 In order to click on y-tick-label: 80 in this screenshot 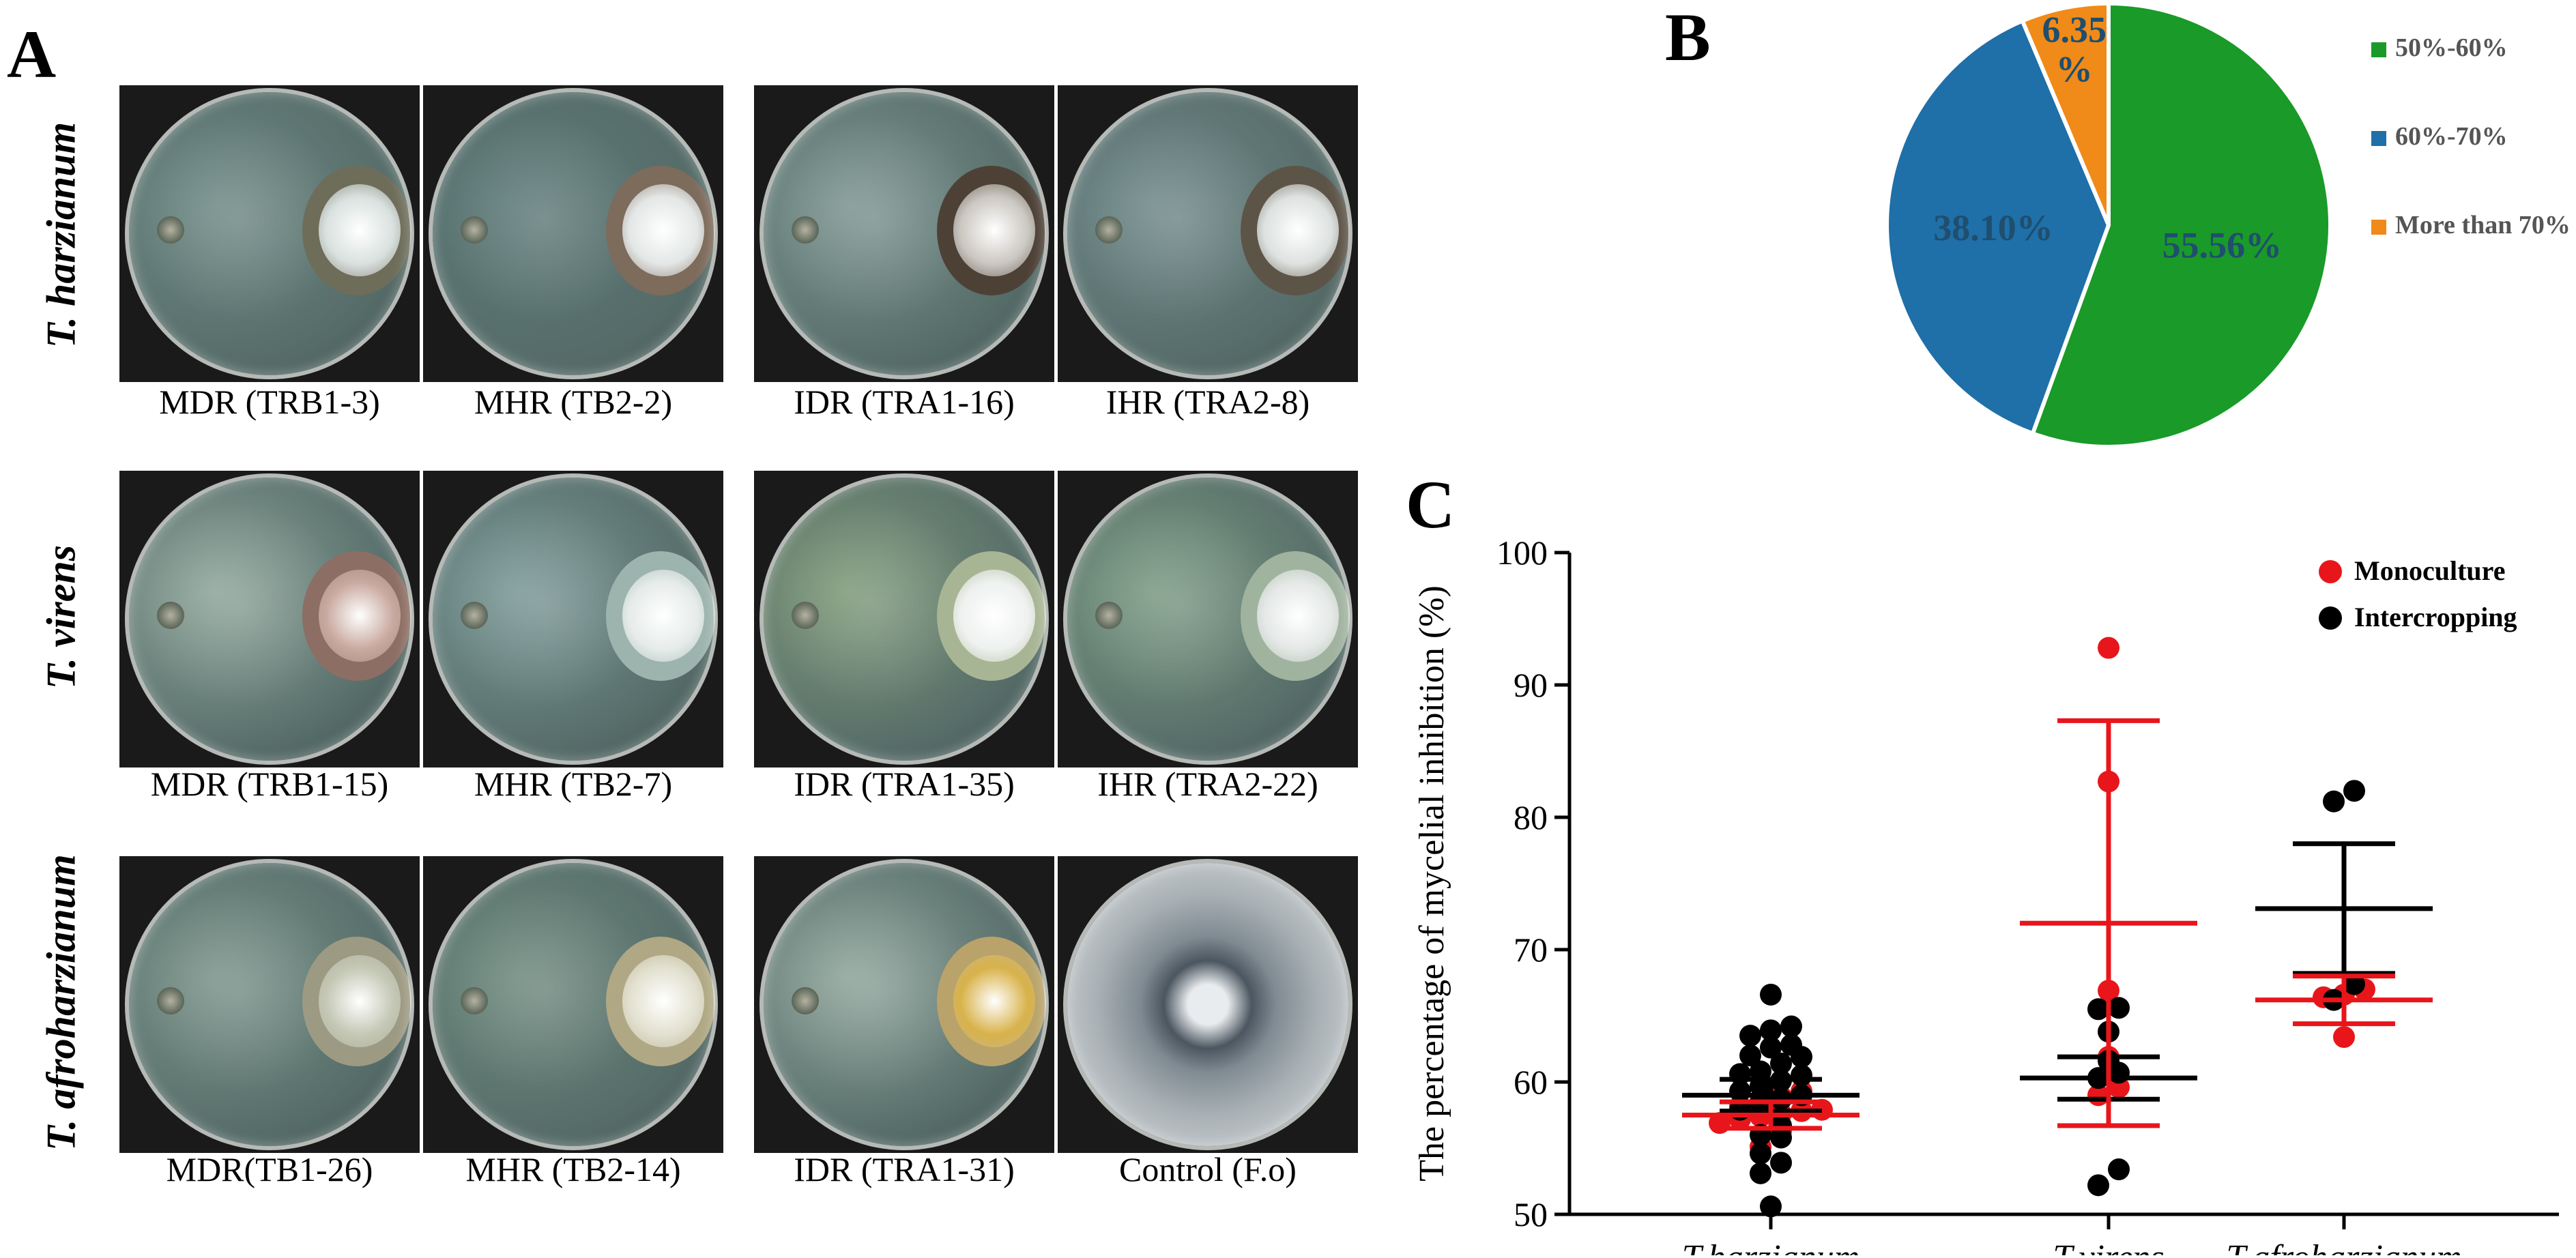, I will do `click(1531, 817)`.